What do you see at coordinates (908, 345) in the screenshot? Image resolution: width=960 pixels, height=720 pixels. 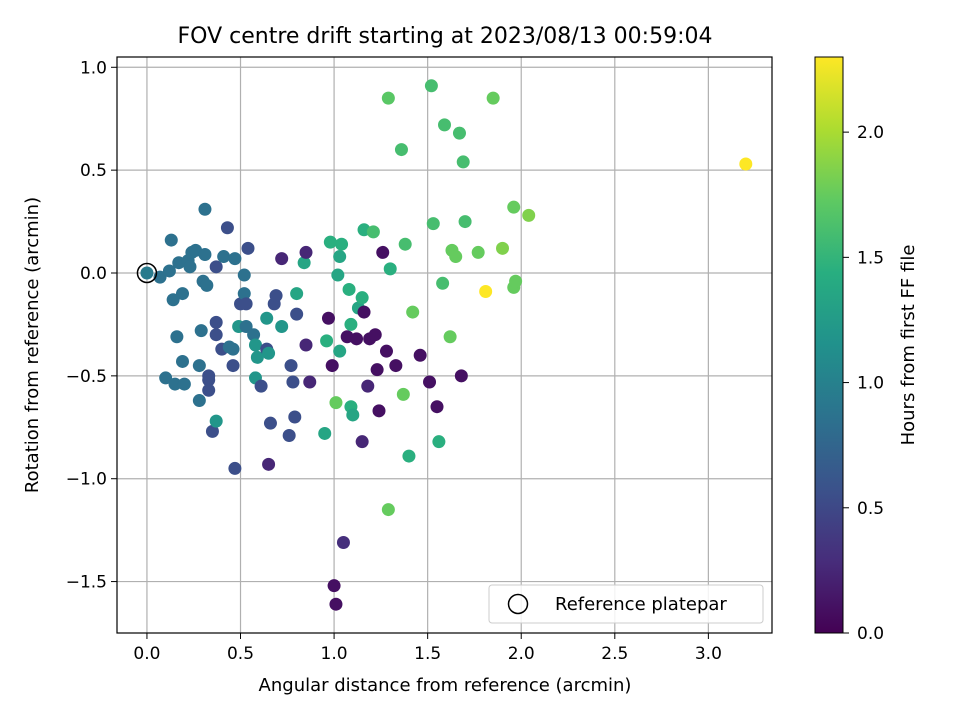 I see `colorbar-label: Hours from first FF file` at bounding box center [908, 345].